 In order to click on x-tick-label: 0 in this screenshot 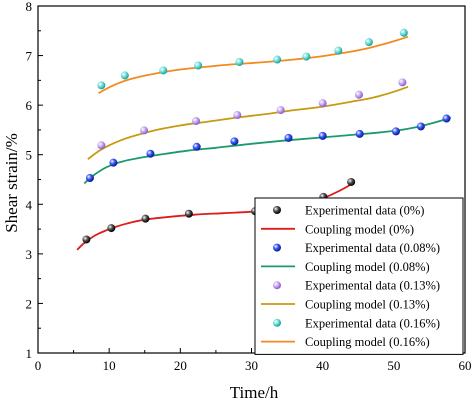, I will do `click(38, 365)`.